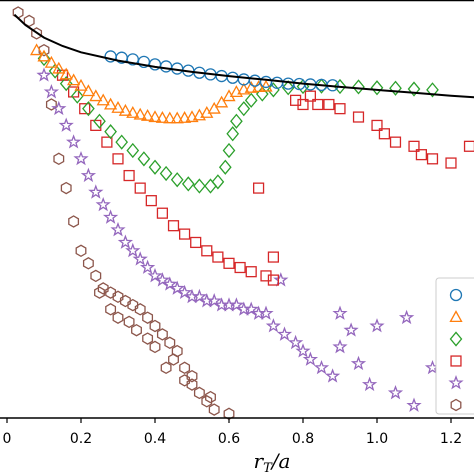  Describe the element at coordinates (81, 439) in the screenshot. I see `x-tick-label: 0.2` at that location.